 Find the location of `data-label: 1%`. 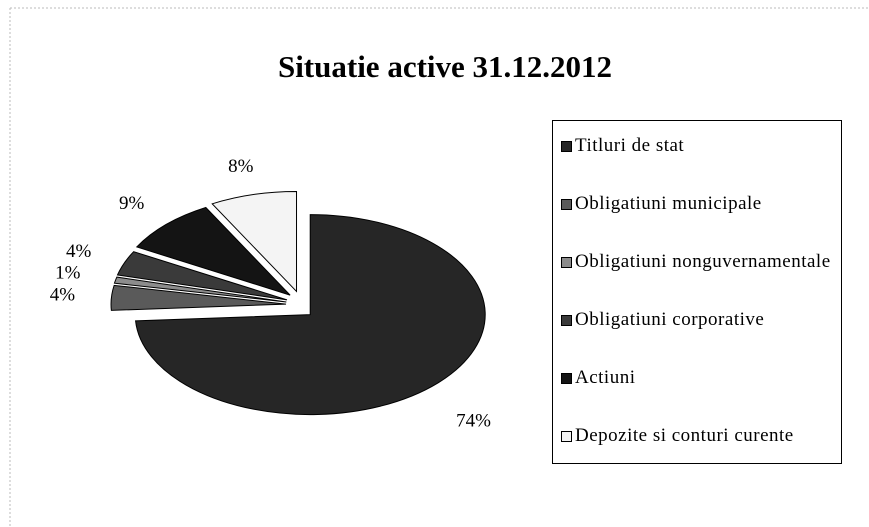

data-label: 1% is located at coordinates (68, 272).